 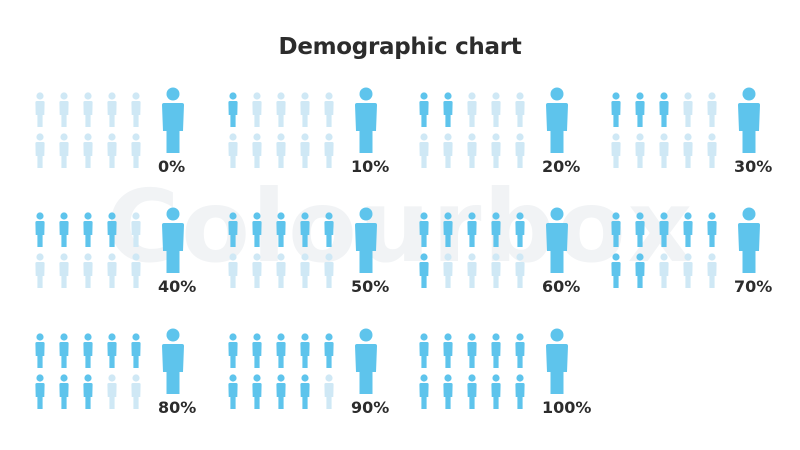 I want to click on percentage-label: 0%, so click(x=171, y=166).